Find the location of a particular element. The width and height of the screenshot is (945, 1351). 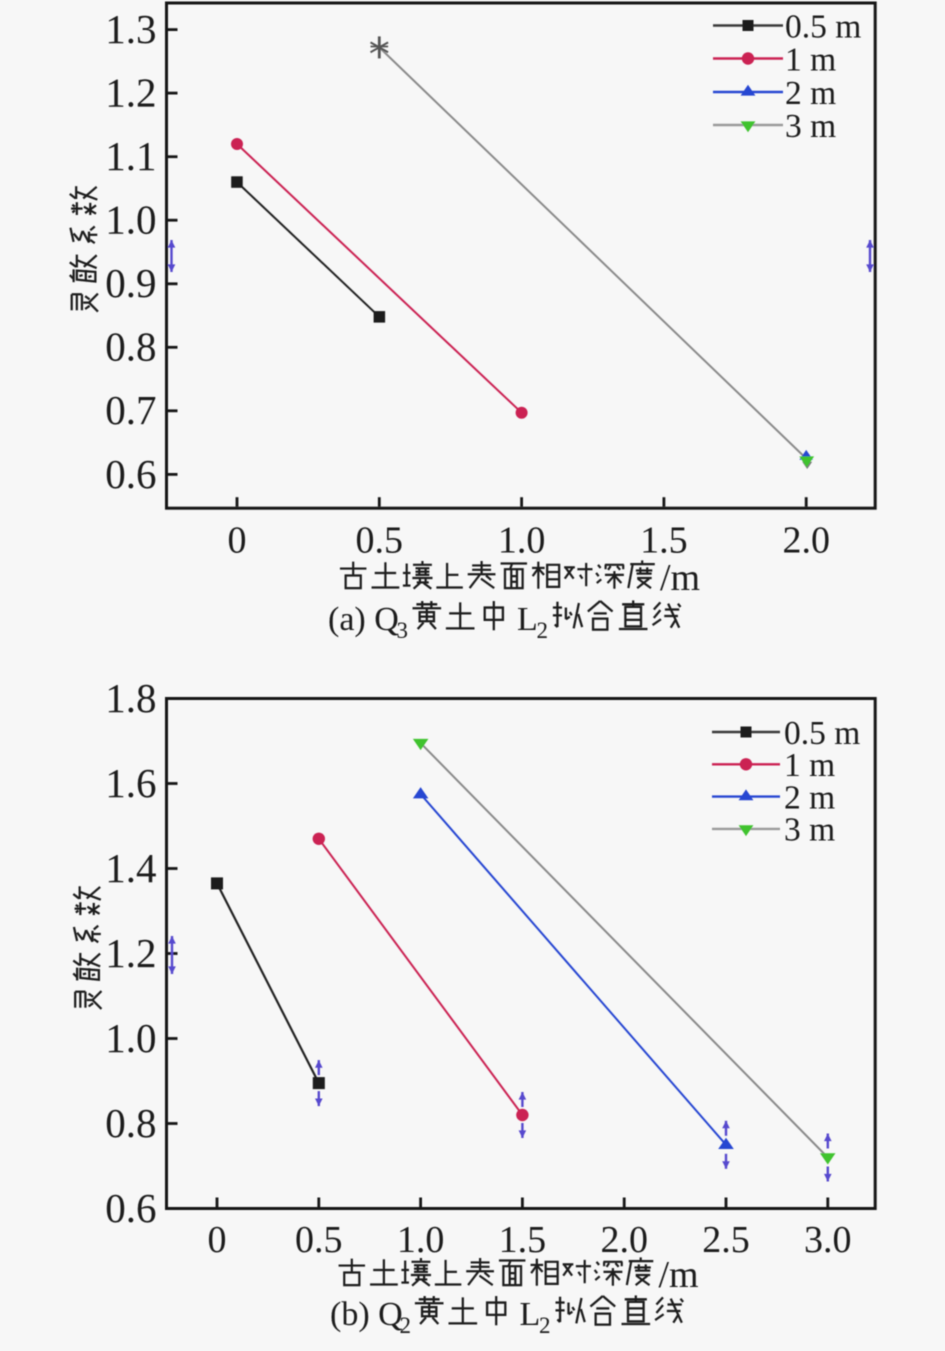

svg-text: 3.0 is located at coordinates (828, 1240).